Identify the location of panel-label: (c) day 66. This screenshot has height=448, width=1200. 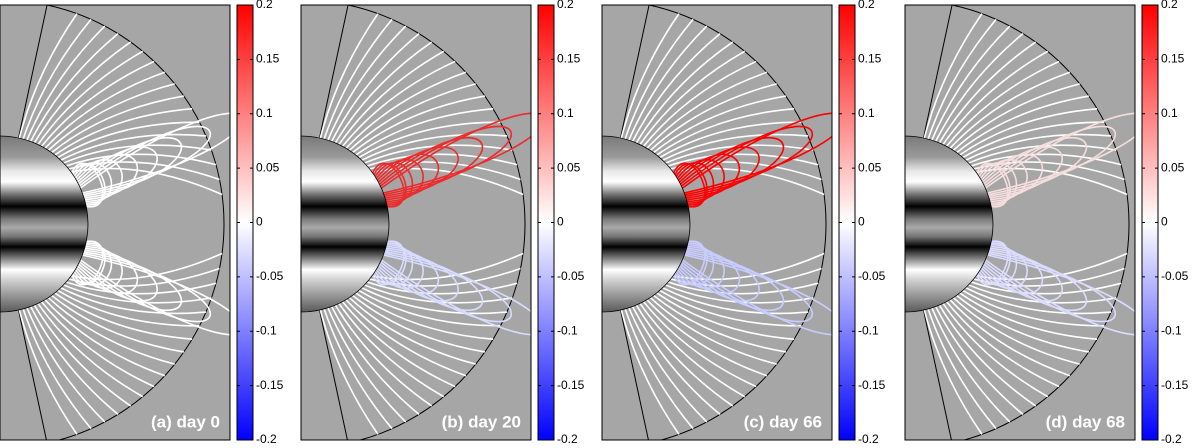
(783, 421).